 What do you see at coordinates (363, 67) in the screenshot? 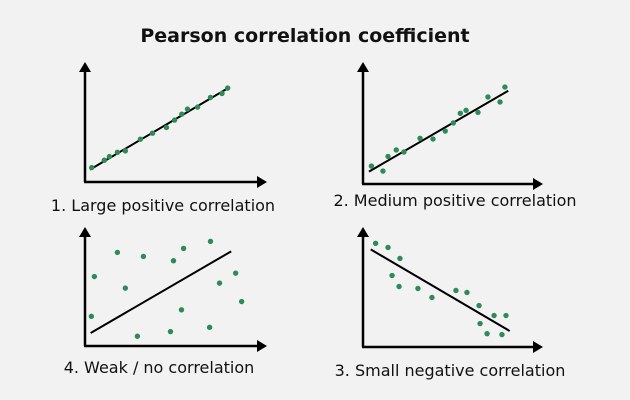
I see `medium-positive-y-arrow-icon` at bounding box center [363, 67].